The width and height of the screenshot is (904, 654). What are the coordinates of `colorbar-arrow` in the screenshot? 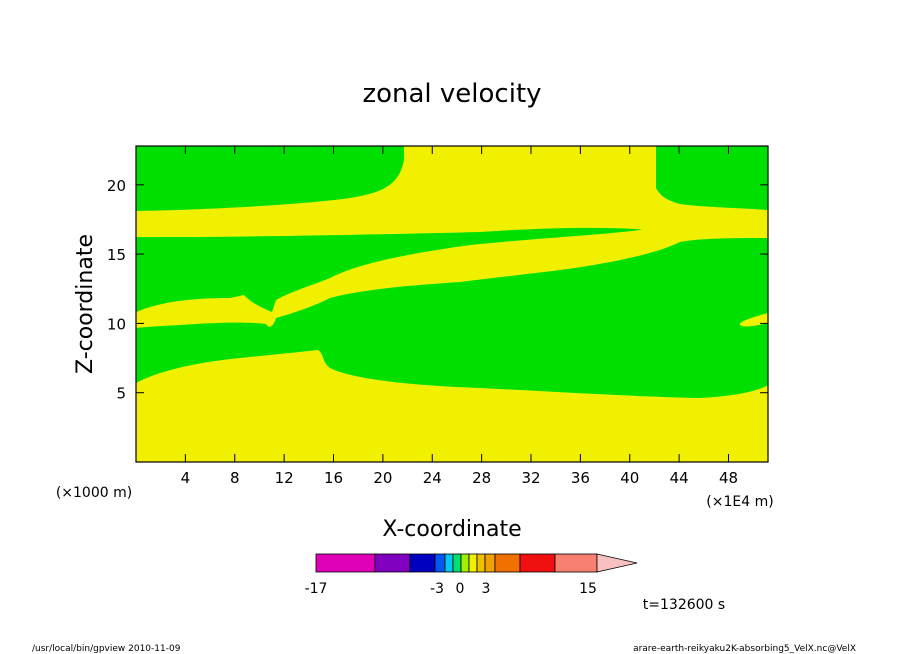 It's located at (617, 563).